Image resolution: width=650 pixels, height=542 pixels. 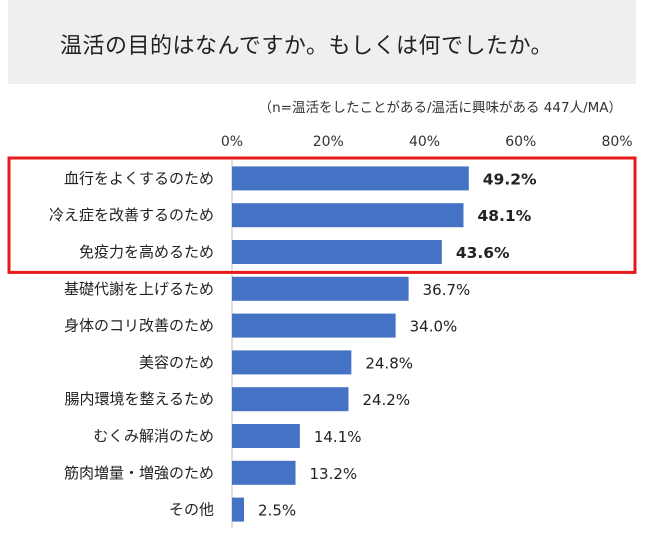 What do you see at coordinates (338, 437) in the screenshot?
I see `data-label: 14.1%` at bounding box center [338, 437].